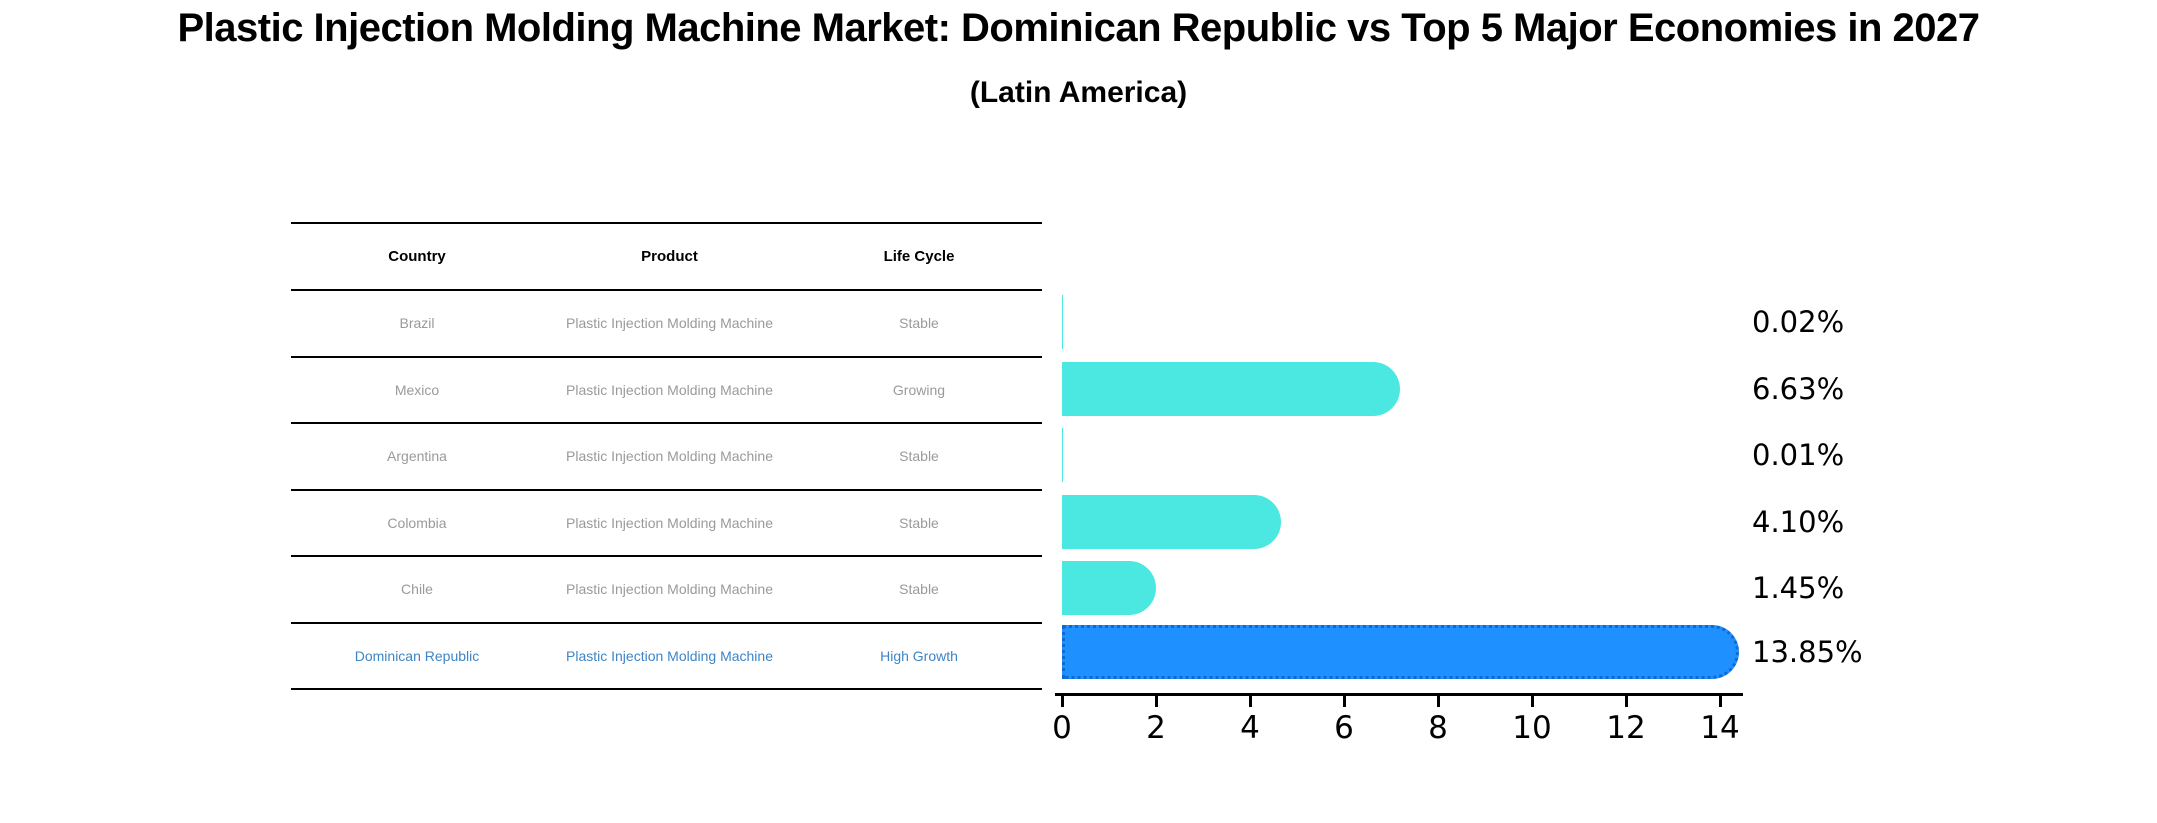  I want to click on cell-country: Brazil, so click(417, 323).